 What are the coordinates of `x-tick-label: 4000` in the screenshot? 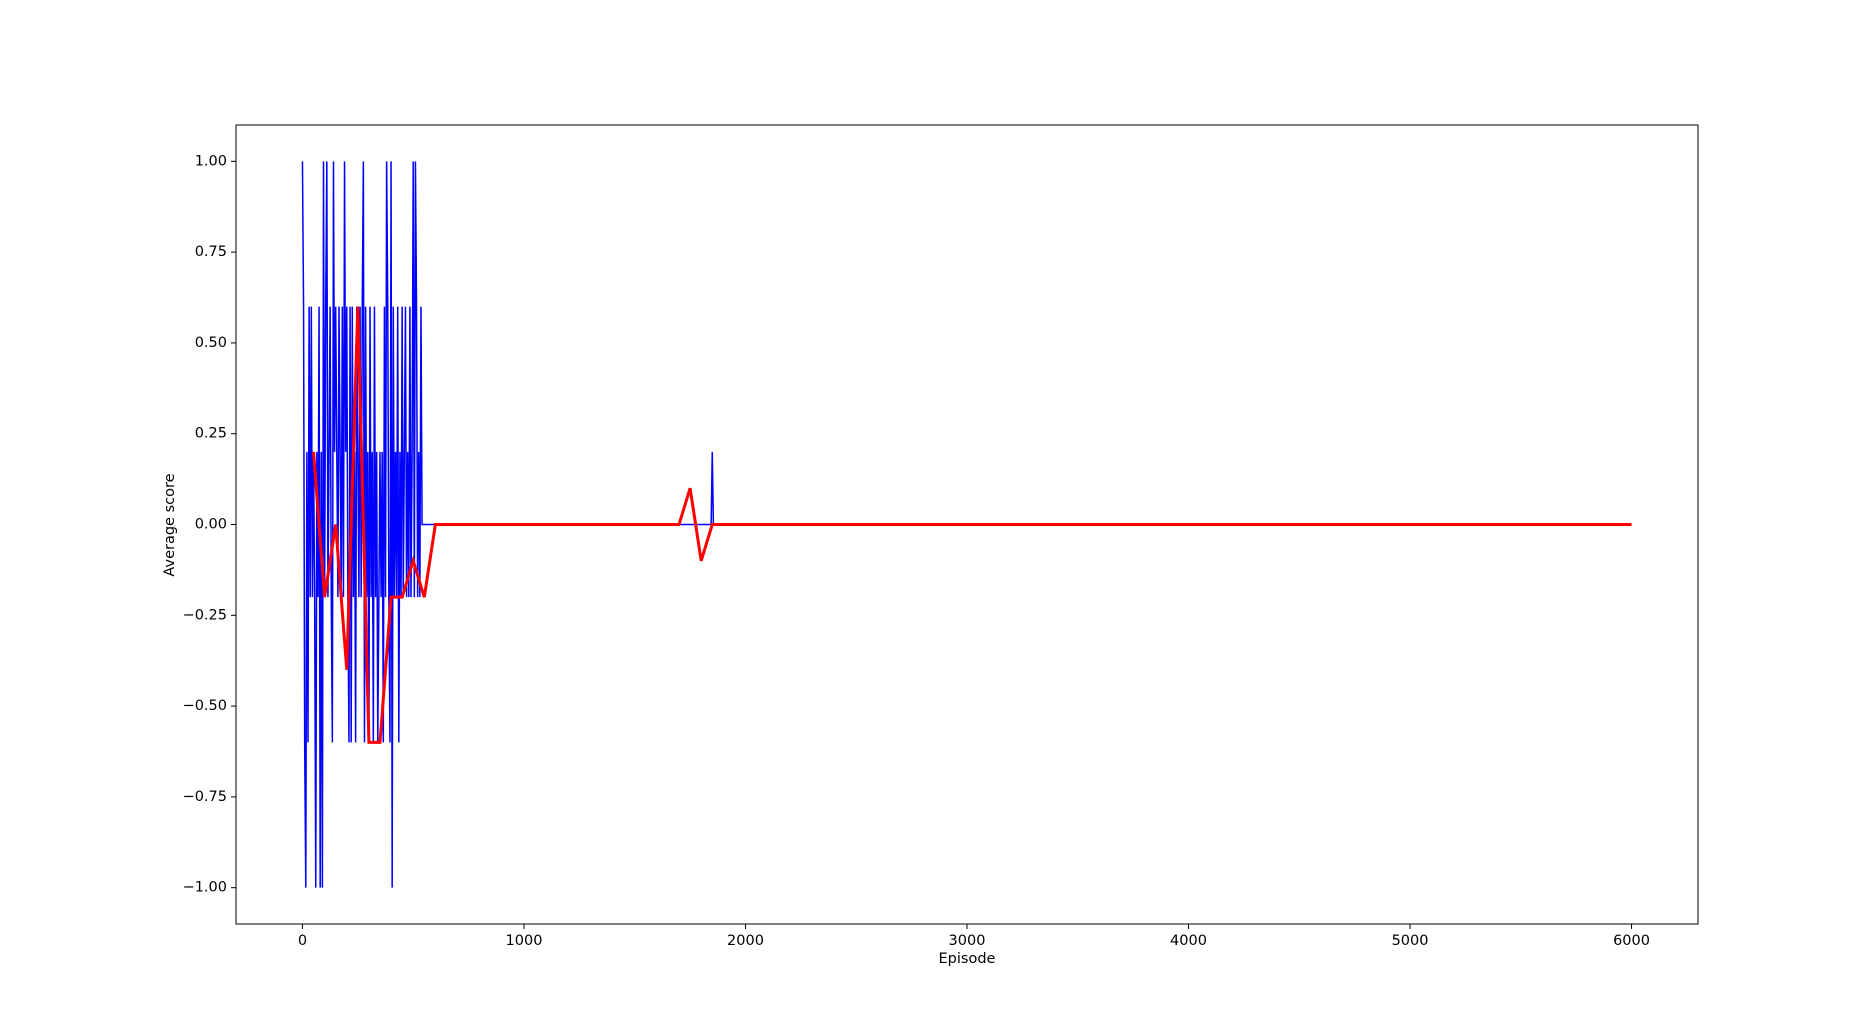 It's located at (1188, 941).